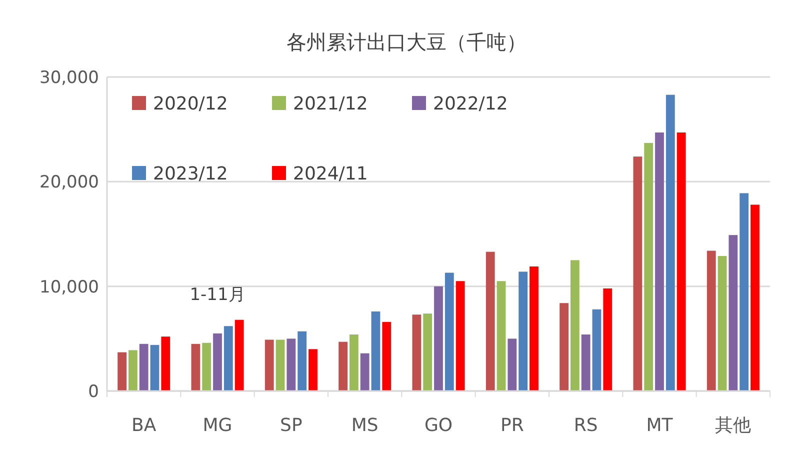  I want to click on legend-label: 2023/12, so click(190, 173).